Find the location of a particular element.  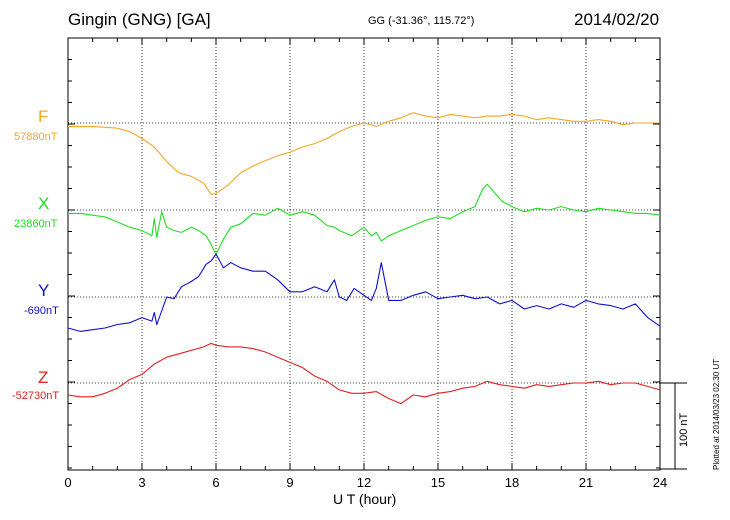

component-label-z: Z is located at coordinates (43, 377).